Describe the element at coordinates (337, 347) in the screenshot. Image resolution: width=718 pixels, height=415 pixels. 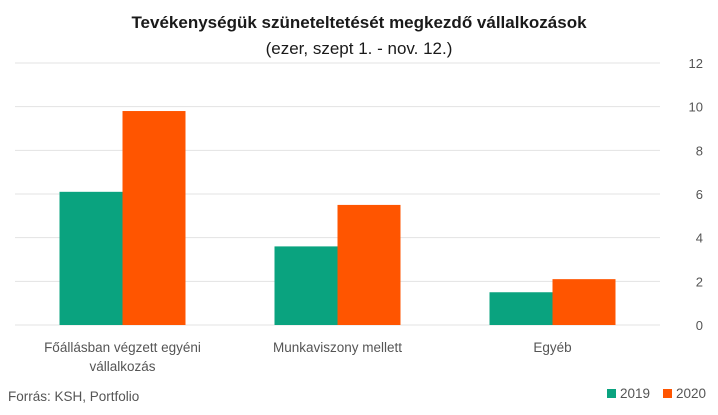
I see `x-category-label: Munkaviszony mellett` at that location.